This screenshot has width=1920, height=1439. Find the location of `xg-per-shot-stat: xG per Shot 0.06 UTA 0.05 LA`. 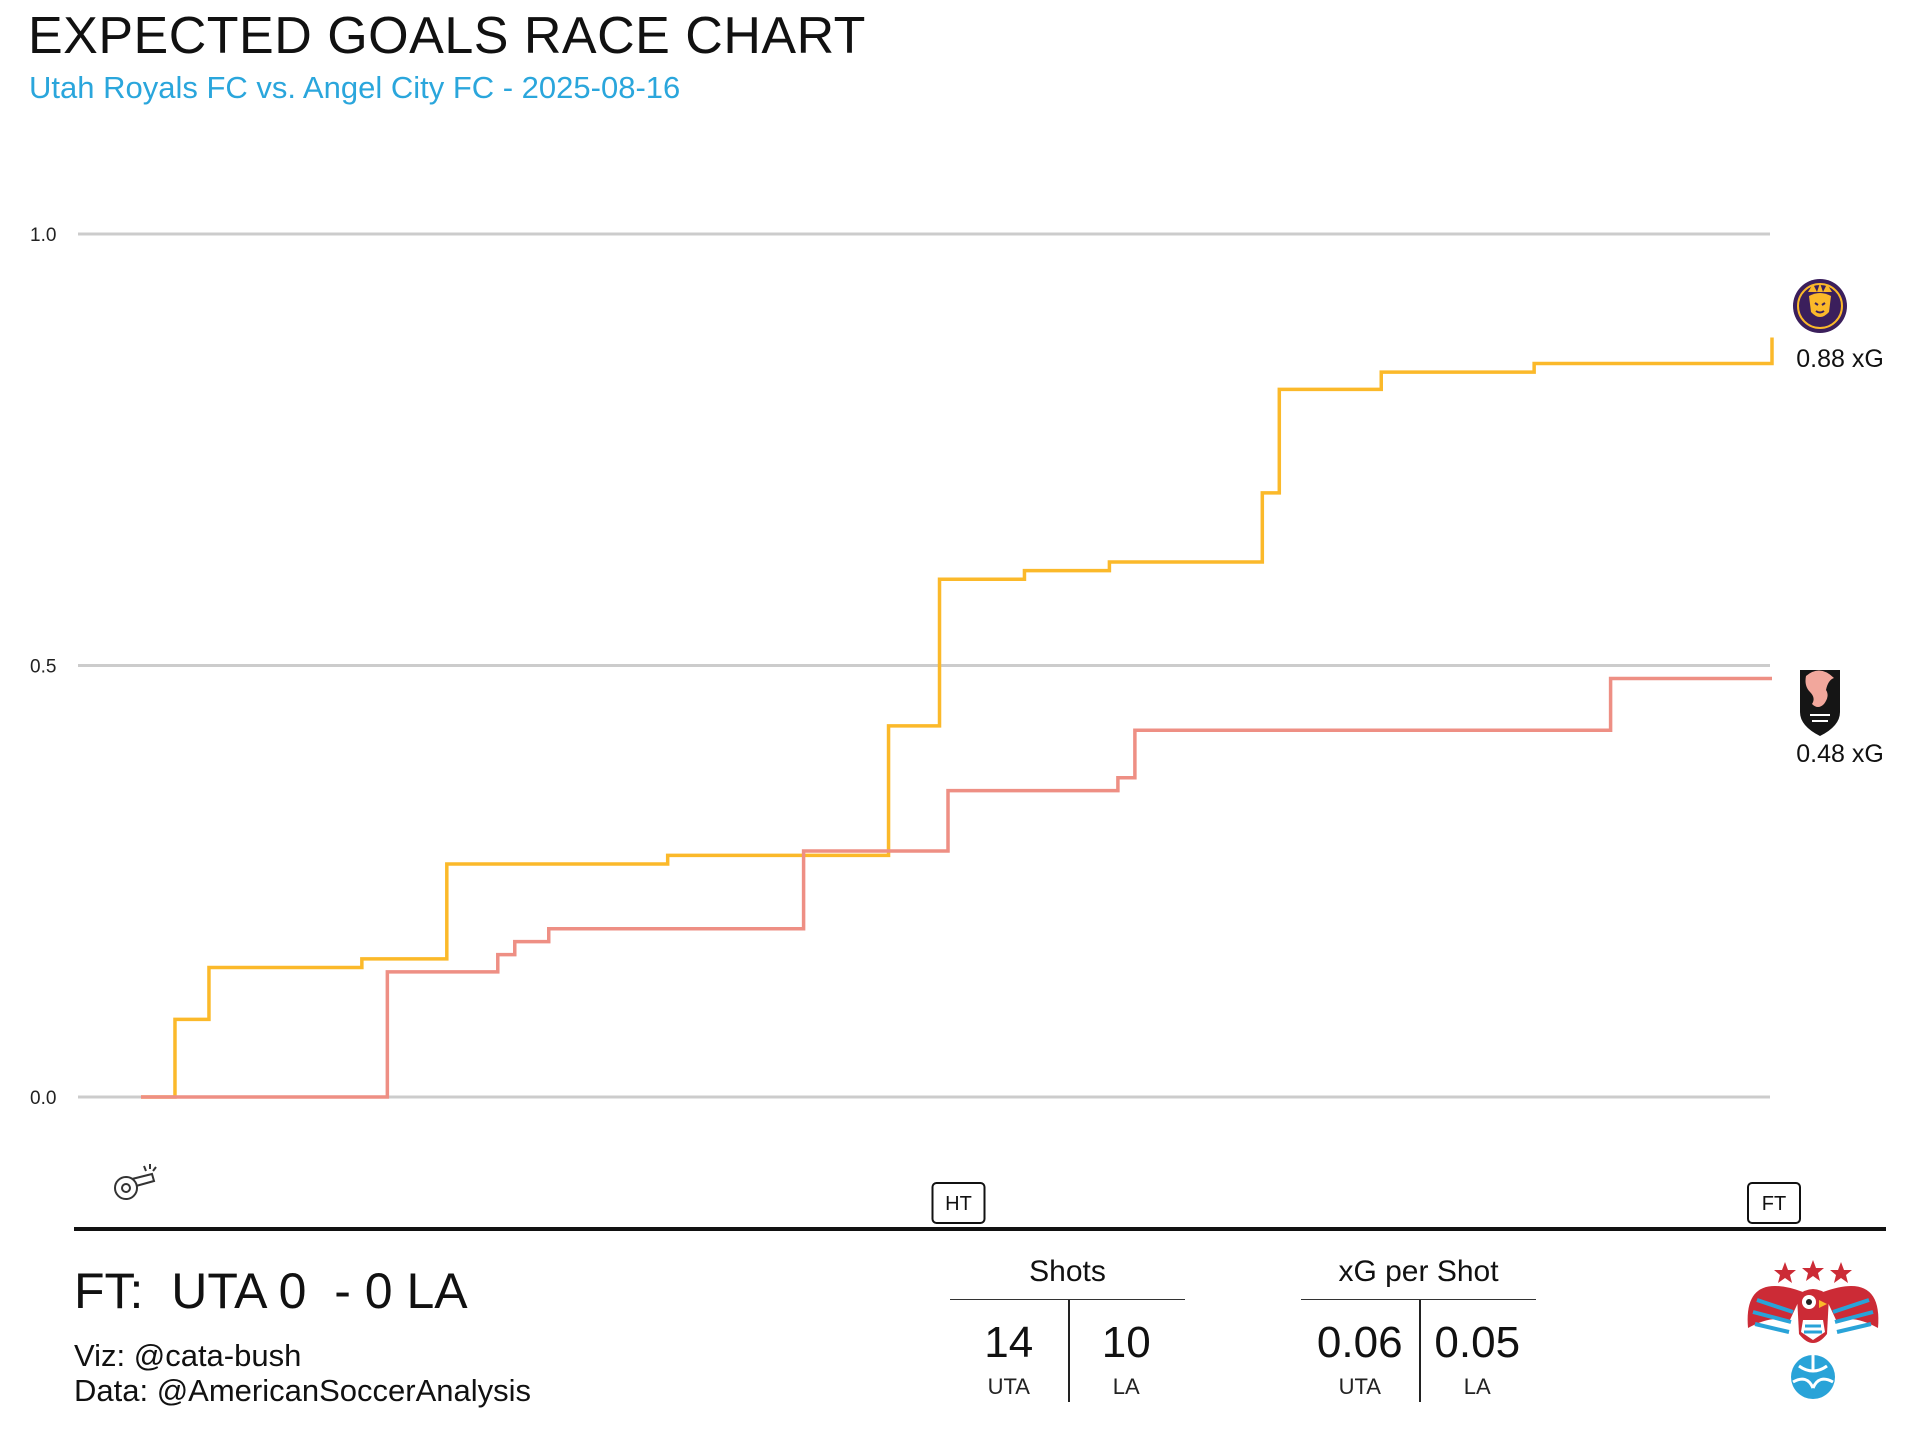

xg-per-shot-stat: xG per Shot 0.06 UTA 0.05 LA is located at coordinates (1419, 1328).